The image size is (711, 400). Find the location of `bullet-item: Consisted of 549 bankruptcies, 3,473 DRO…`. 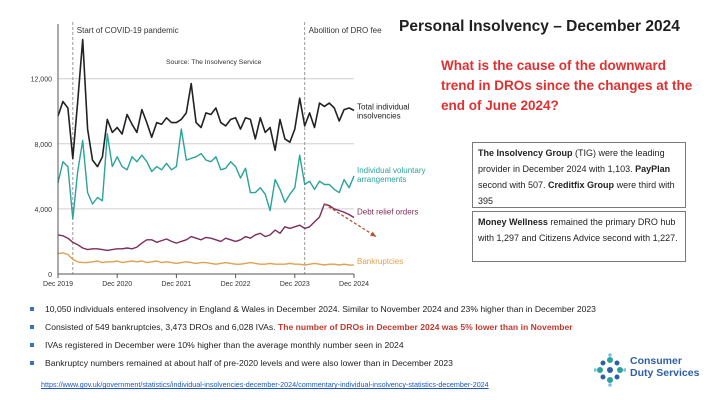

bullet-item: Consisted of 549 bankruptcies, 3,473 DRO… is located at coordinates (350, 327).